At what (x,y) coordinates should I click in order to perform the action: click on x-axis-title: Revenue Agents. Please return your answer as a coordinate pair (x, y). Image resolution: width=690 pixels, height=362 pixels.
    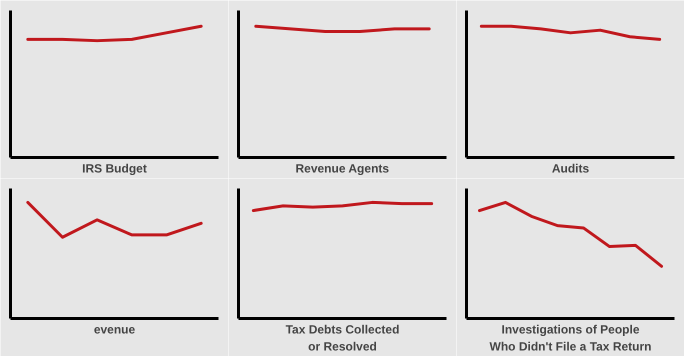
    Looking at the image, I should click on (342, 169).